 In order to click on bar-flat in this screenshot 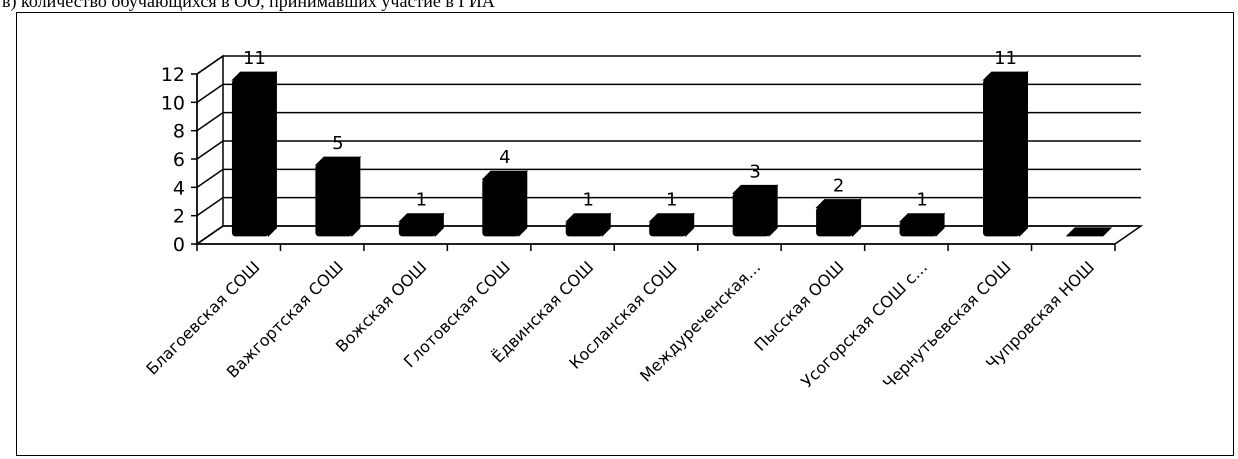, I will do `click(1089, 232)`.